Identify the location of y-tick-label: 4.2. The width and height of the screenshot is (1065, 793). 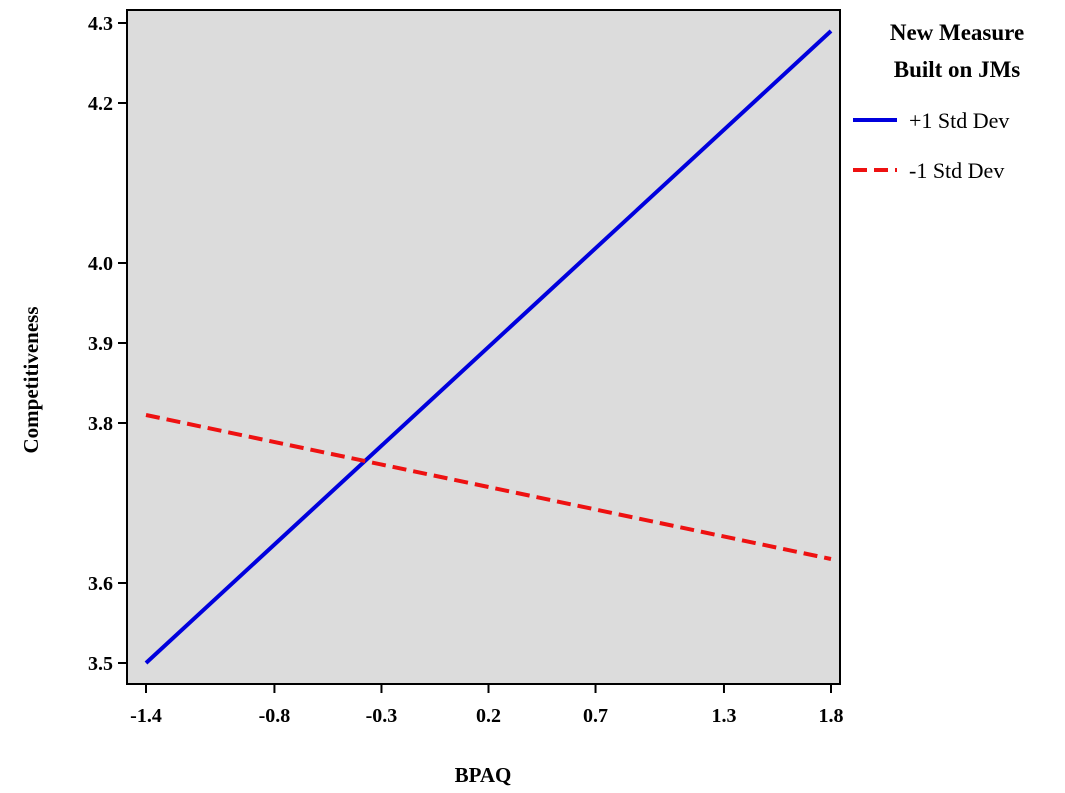
(100, 104).